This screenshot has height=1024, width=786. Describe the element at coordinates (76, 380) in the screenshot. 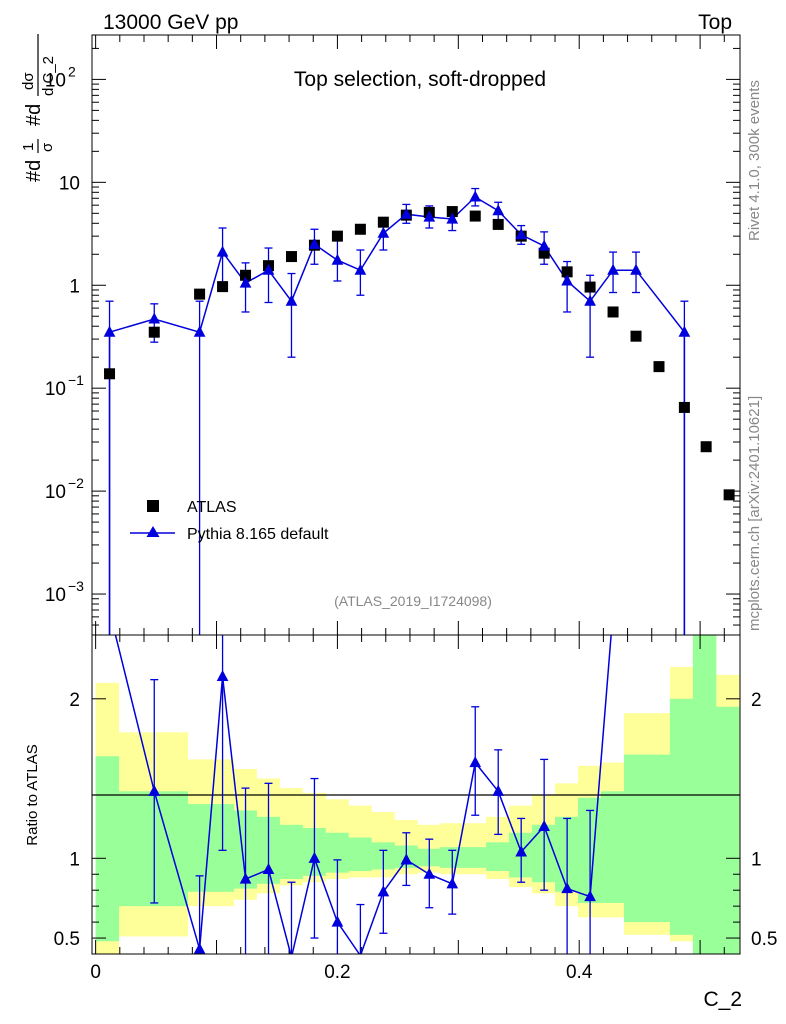

I see `main-ytick-exponent: −1` at that location.